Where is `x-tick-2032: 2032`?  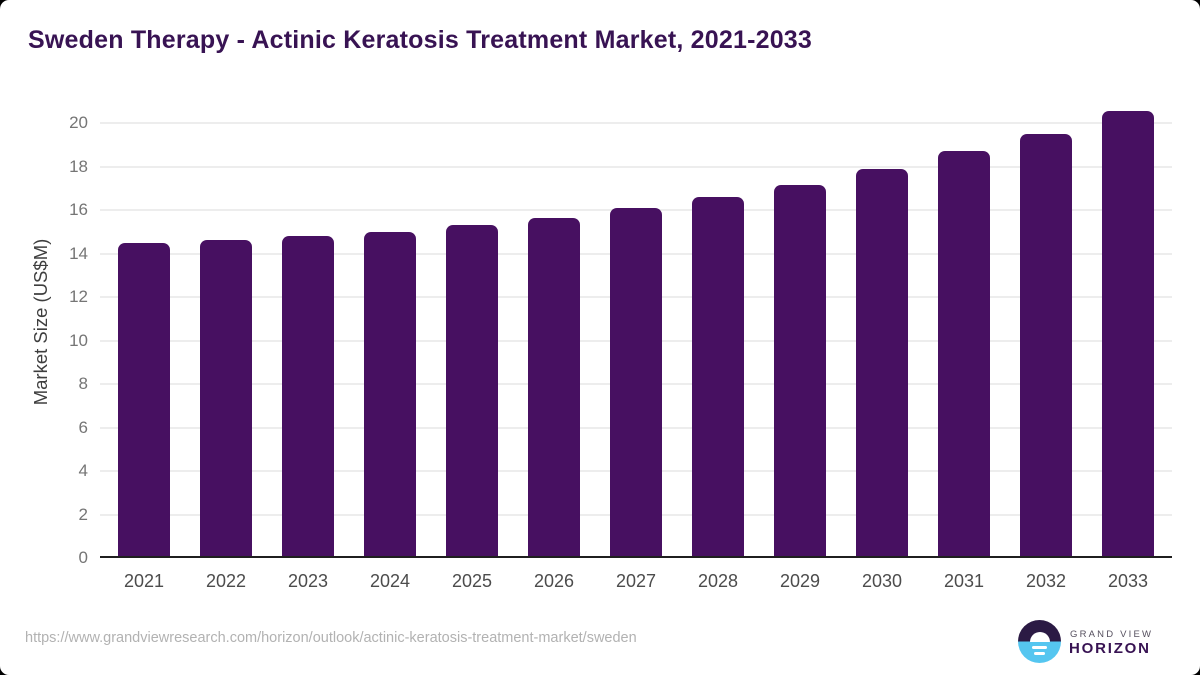 x-tick-2032: 2032 is located at coordinates (1046, 581).